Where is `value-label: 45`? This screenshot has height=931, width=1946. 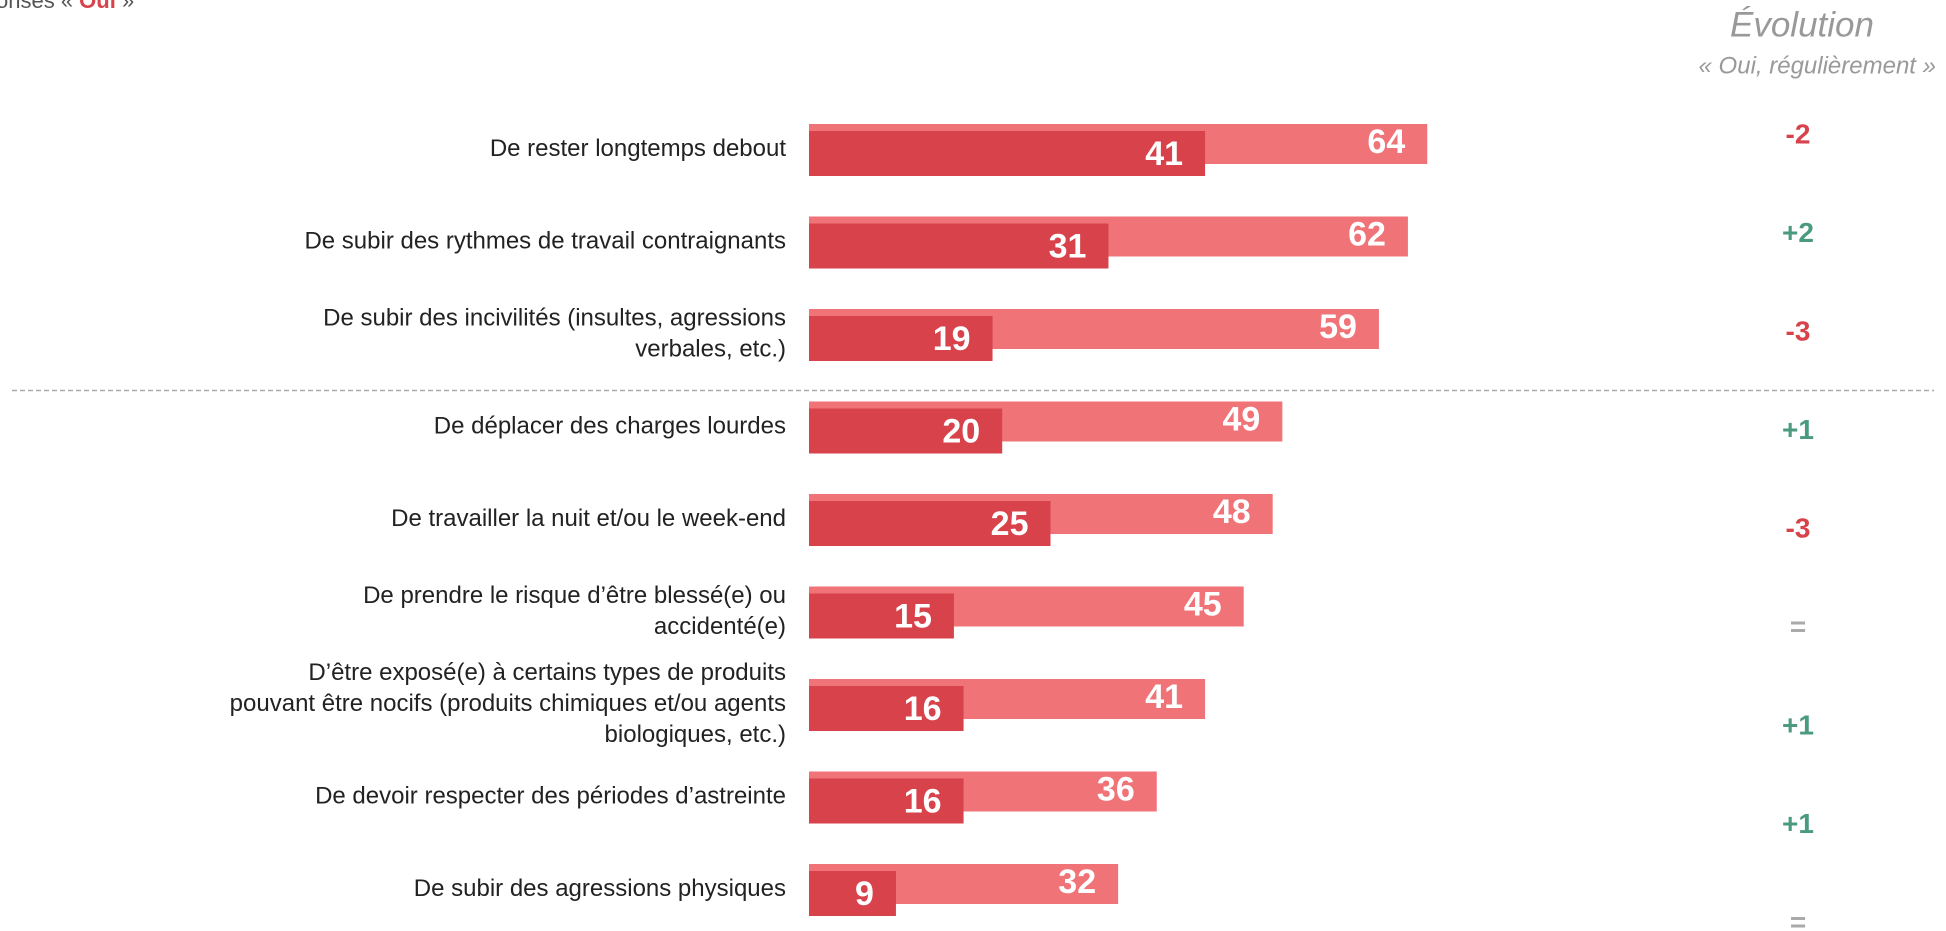
value-label: 45 is located at coordinates (1203, 604).